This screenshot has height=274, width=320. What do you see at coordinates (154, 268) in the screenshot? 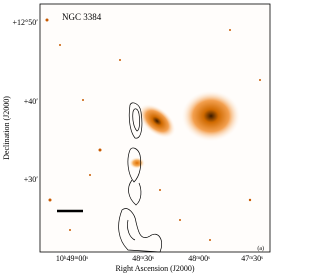
I see `x-axis-label: Right Ascension (J2000)` at bounding box center [154, 268].